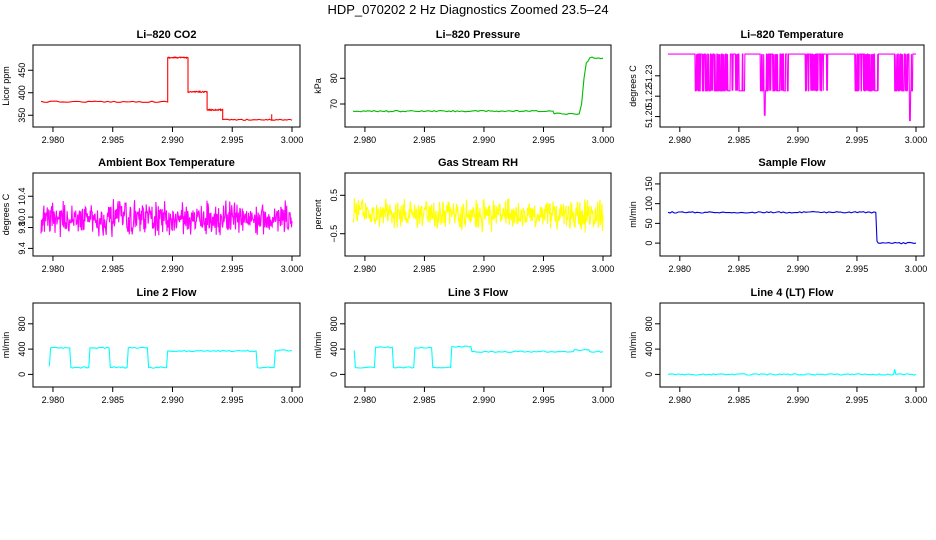 The width and height of the screenshot is (936, 540). Describe the element at coordinates (22, 115) in the screenshot. I see `y-tick-label: 350` at that location.